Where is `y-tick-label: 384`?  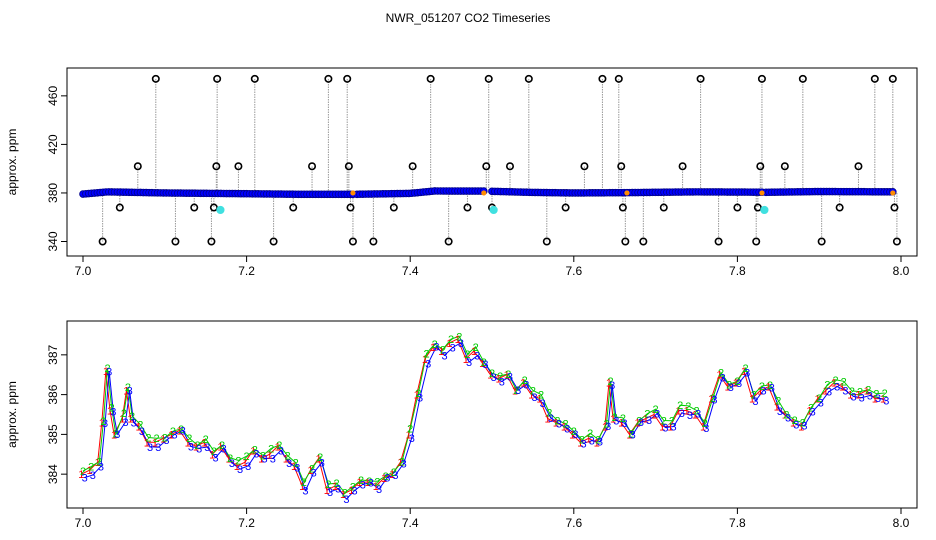 y-tick-label: 384 is located at coordinates (53, 474).